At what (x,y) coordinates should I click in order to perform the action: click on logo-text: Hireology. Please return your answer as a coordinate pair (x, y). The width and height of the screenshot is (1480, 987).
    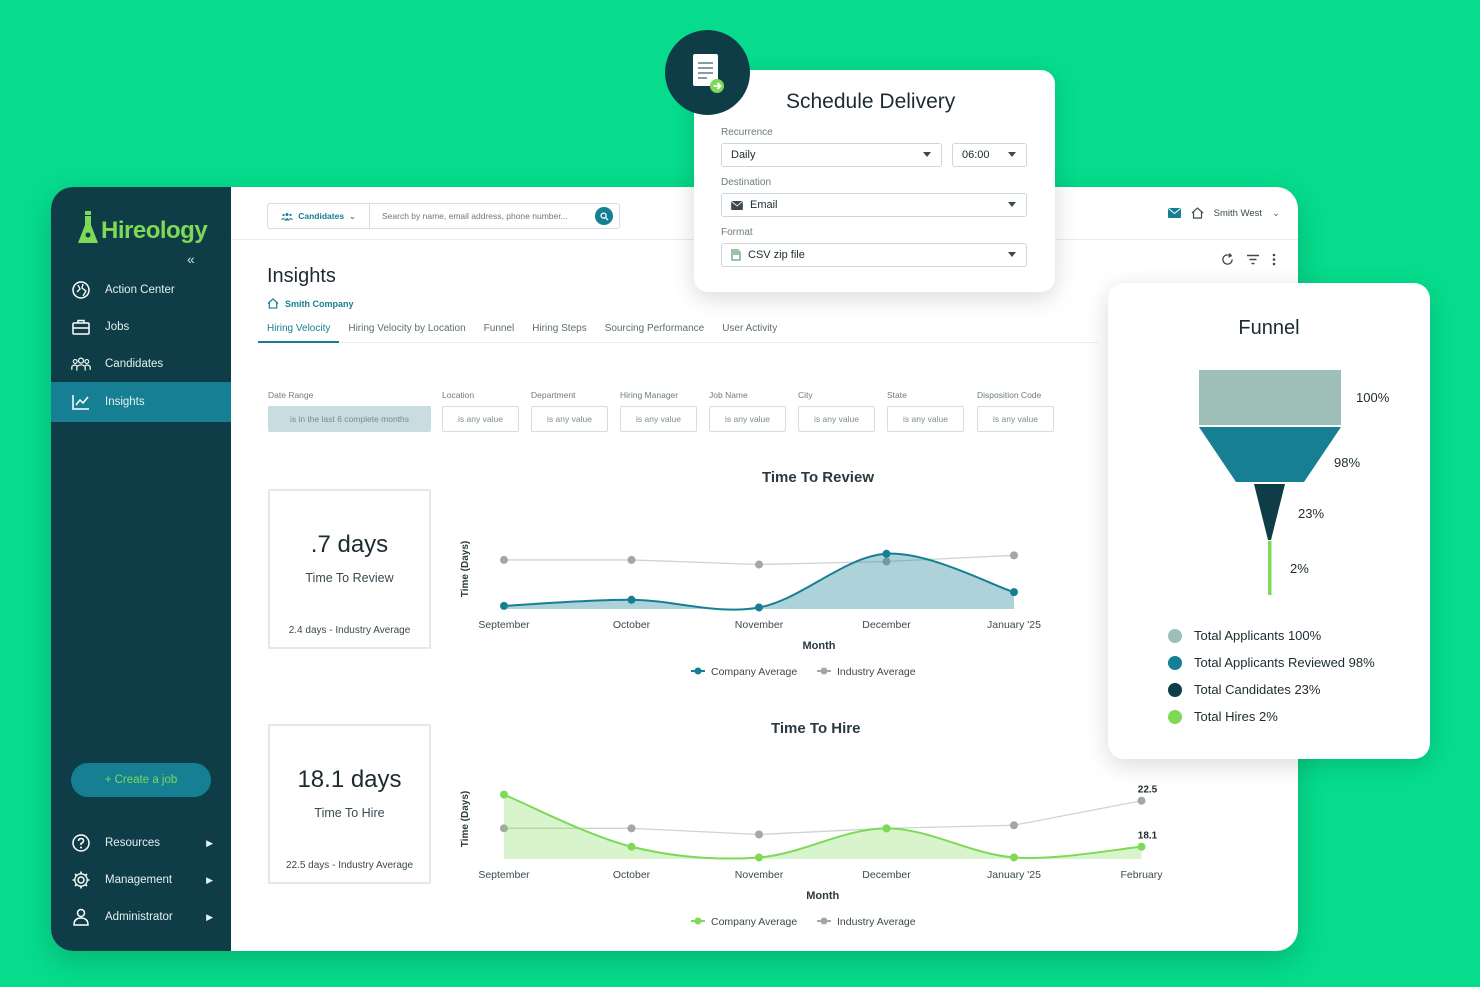
    Looking at the image, I should click on (154, 230).